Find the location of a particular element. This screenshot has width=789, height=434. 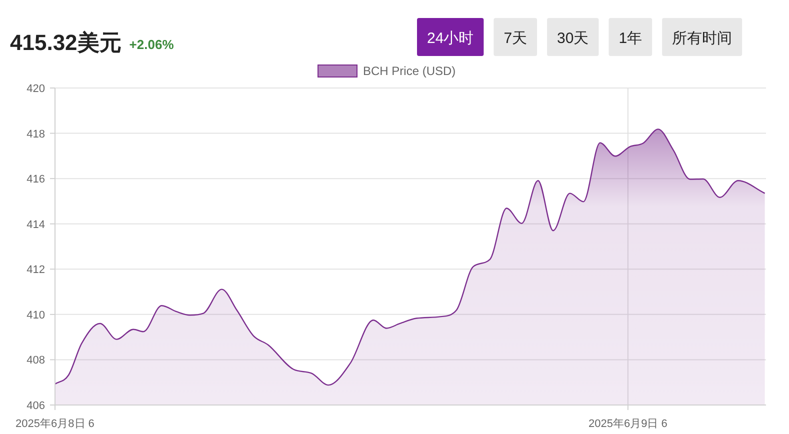

text: 所有时间 is located at coordinates (702, 38).